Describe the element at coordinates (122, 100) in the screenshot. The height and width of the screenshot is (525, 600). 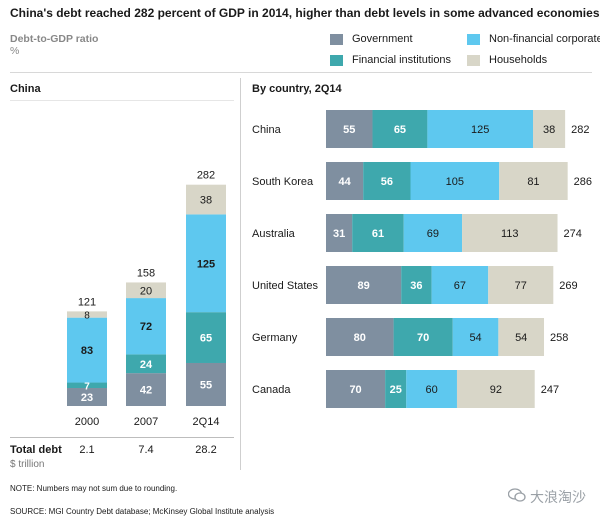
I see `china-panel-rule` at that location.